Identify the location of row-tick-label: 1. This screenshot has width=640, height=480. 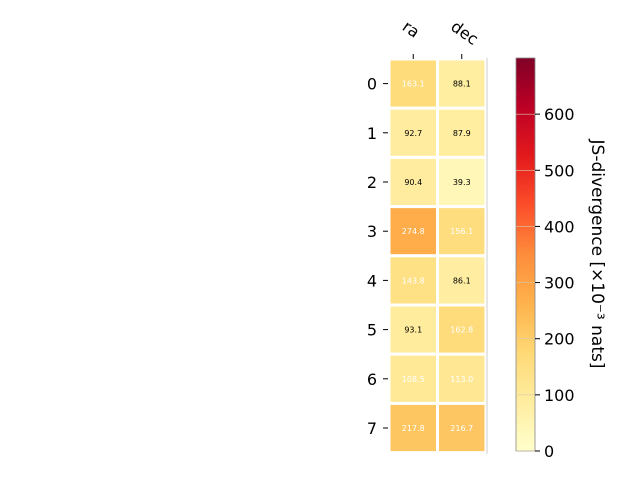
(372, 133).